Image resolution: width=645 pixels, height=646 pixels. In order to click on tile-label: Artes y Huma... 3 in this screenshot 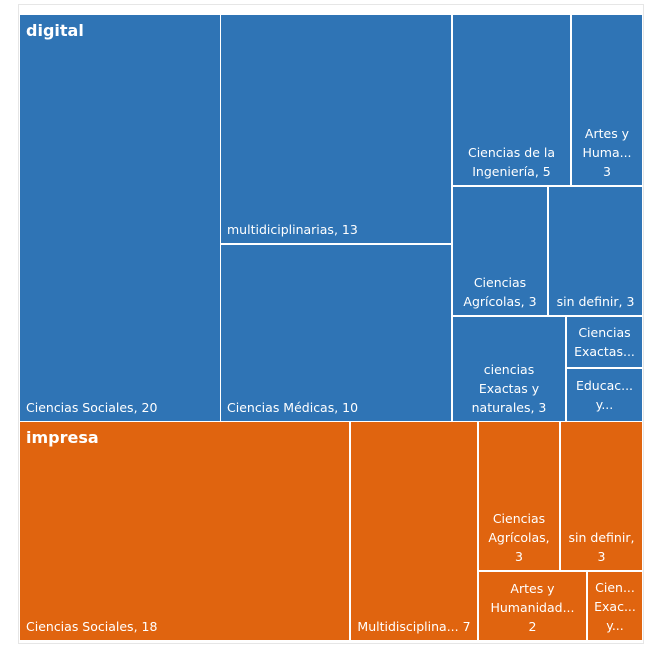, I will do `click(607, 152)`.